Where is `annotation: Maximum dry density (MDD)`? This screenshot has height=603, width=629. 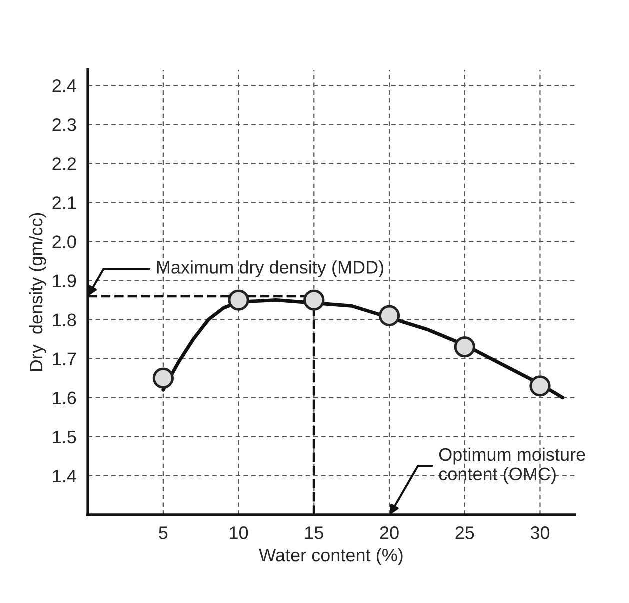 annotation: Maximum dry density (MDD) is located at coordinates (270, 269).